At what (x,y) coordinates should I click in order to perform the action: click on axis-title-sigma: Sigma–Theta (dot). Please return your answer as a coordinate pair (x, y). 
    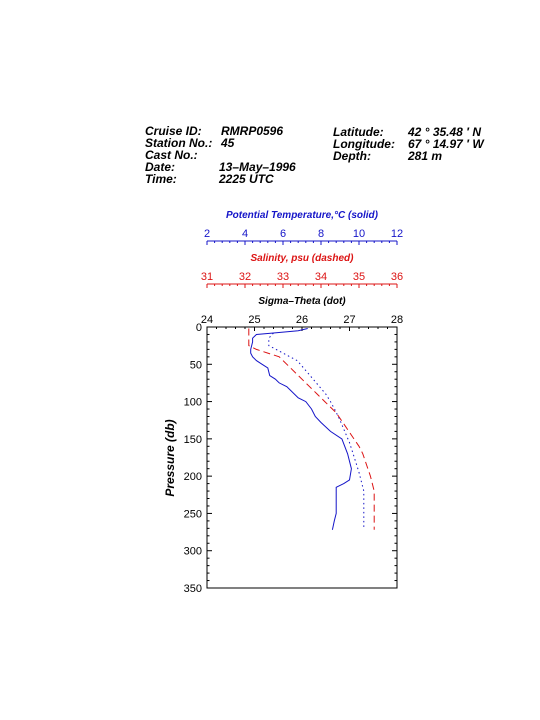
    Looking at the image, I should click on (302, 301).